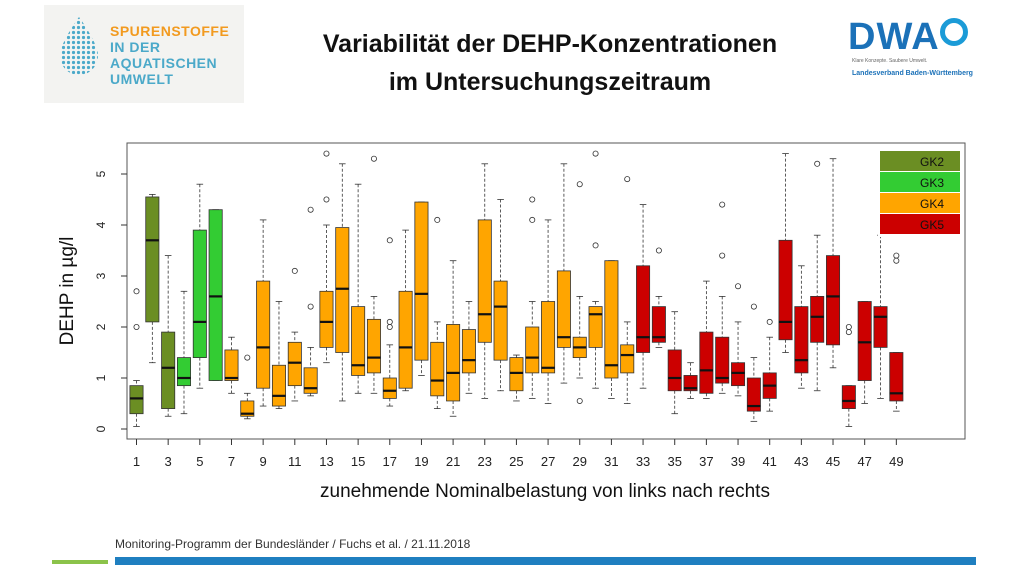  I want to click on x-tick-label: 9, so click(263, 461).